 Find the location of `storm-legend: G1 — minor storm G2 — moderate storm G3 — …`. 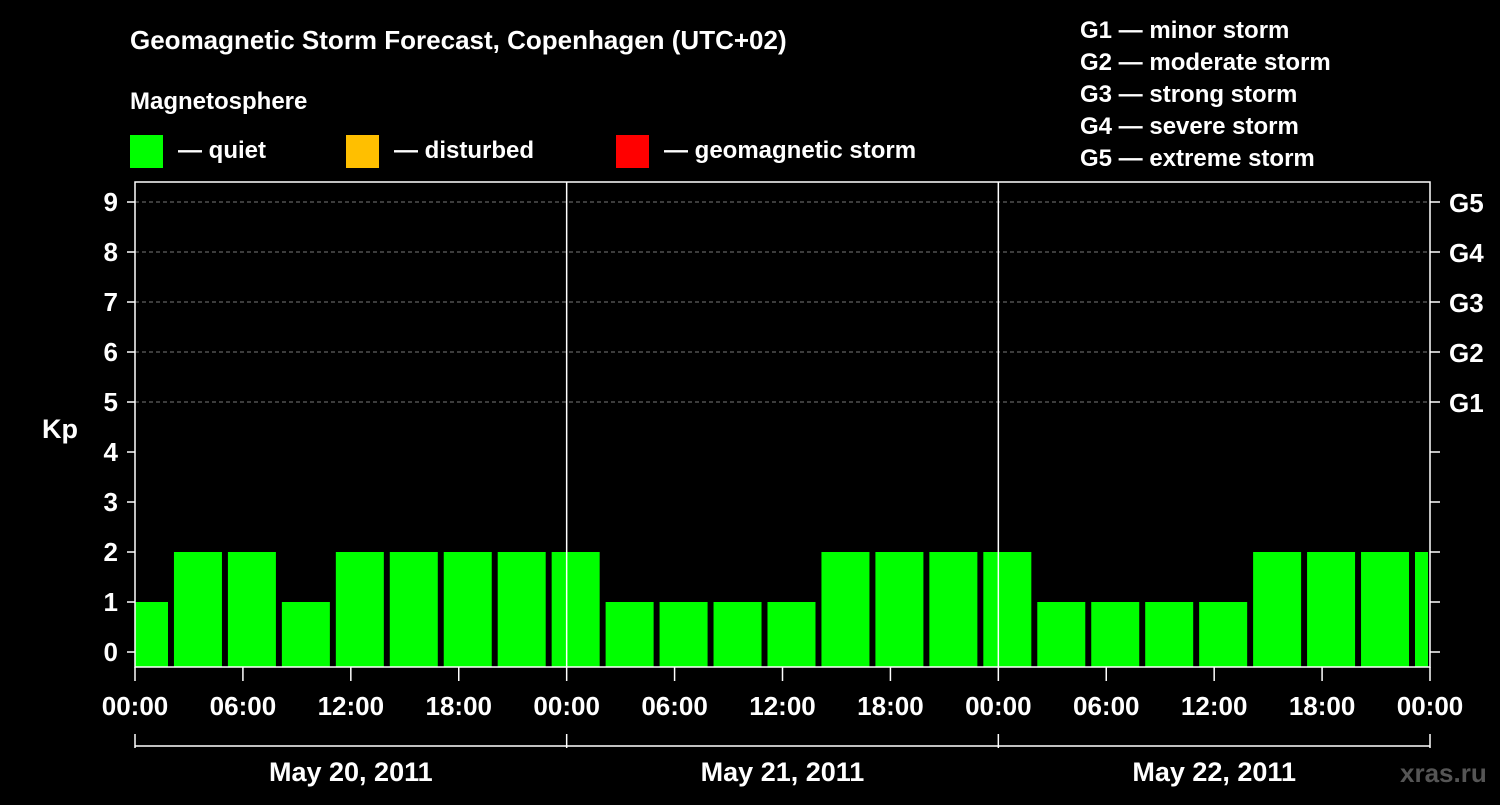

storm-legend: G1 — minor storm G2 — moderate storm G3 — … is located at coordinates (1205, 94).